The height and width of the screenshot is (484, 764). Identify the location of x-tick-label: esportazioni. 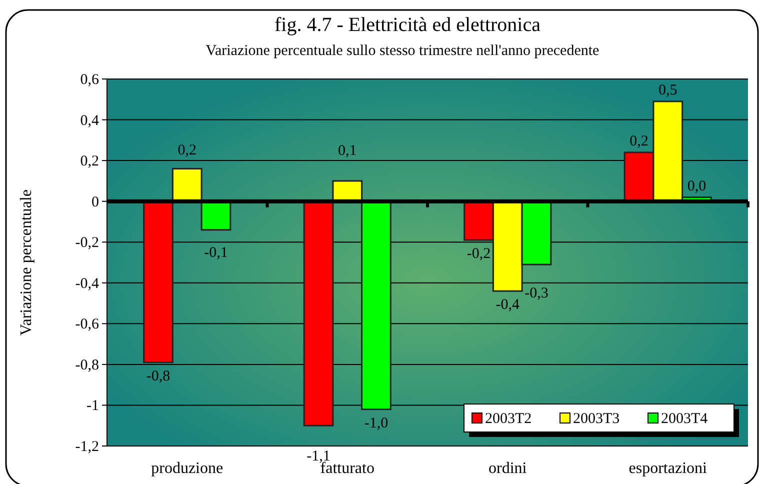
(668, 468).